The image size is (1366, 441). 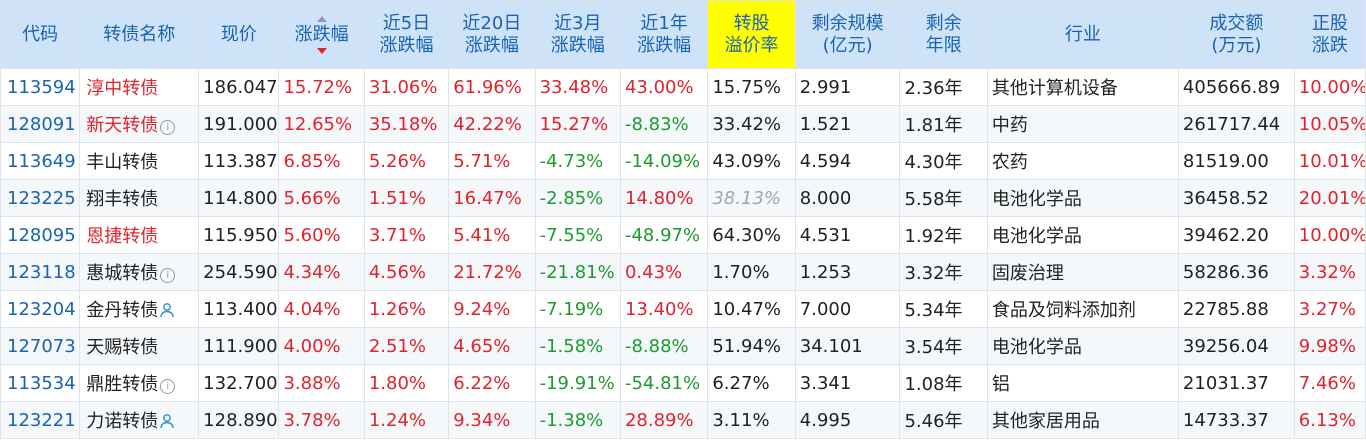 I want to click on years-cell: 1.08年, so click(x=943, y=383).